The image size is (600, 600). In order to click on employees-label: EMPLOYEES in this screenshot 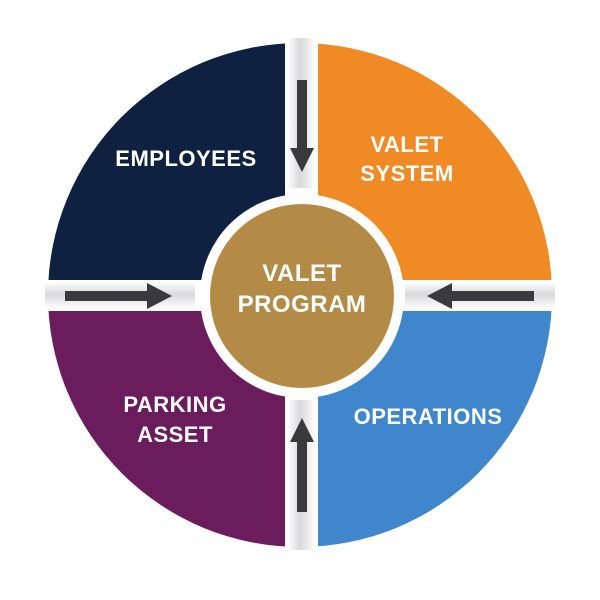, I will do `click(185, 158)`.